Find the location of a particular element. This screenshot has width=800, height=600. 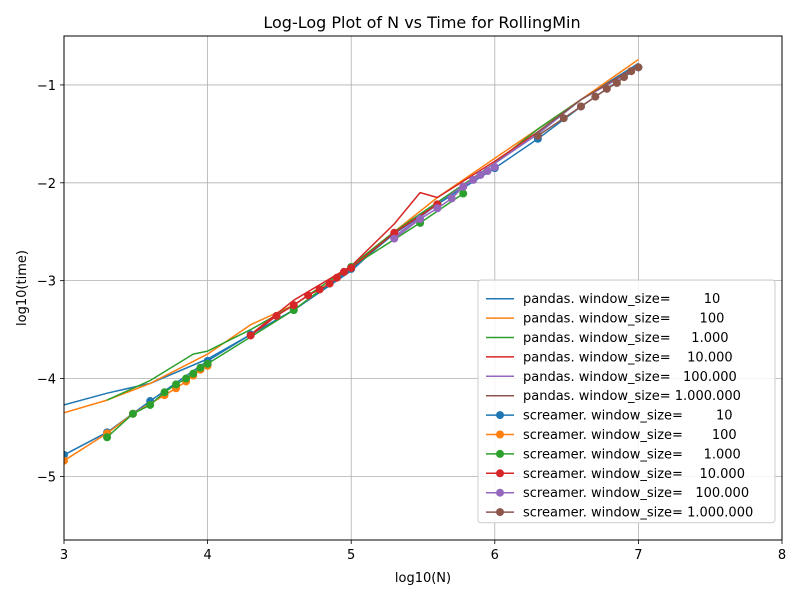

x-tick-label: 7 is located at coordinates (638, 555).